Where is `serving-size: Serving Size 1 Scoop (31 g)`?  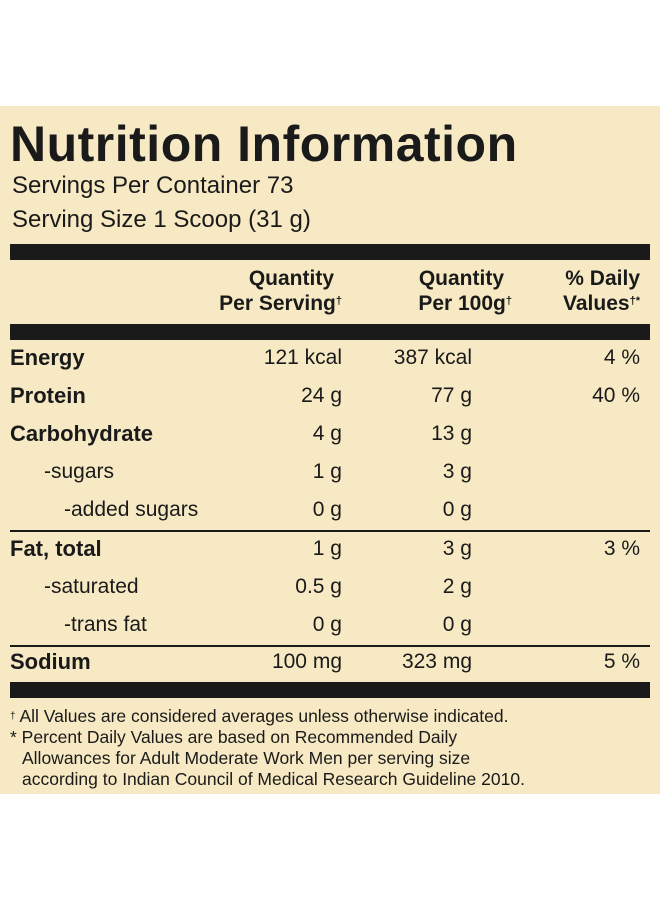 serving-size: Serving Size 1 Scoop (31 g) is located at coordinates (161, 219).